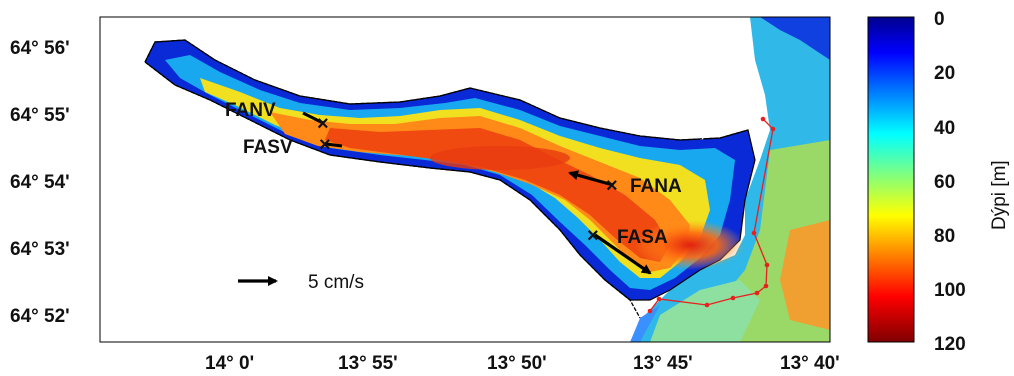 Image resolution: width=1014 pixels, height=376 pixels. What do you see at coordinates (40, 316) in the screenshot?
I see `y-tick-label: 64° 52'` at bounding box center [40, 316].